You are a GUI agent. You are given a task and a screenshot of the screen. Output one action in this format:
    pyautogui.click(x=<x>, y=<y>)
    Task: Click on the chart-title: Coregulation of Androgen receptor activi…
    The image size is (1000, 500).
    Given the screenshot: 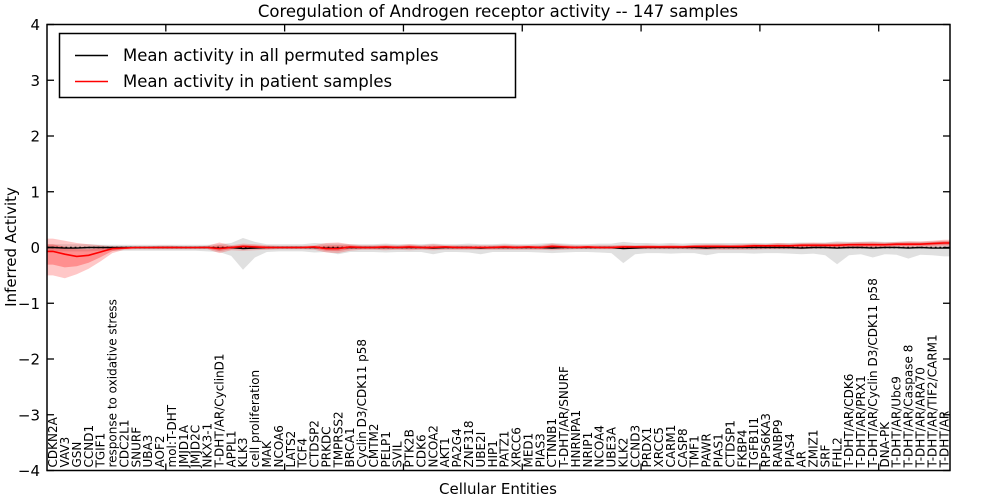 What is the action you would take?
    pyautogui.click(x=498, y=11)
    